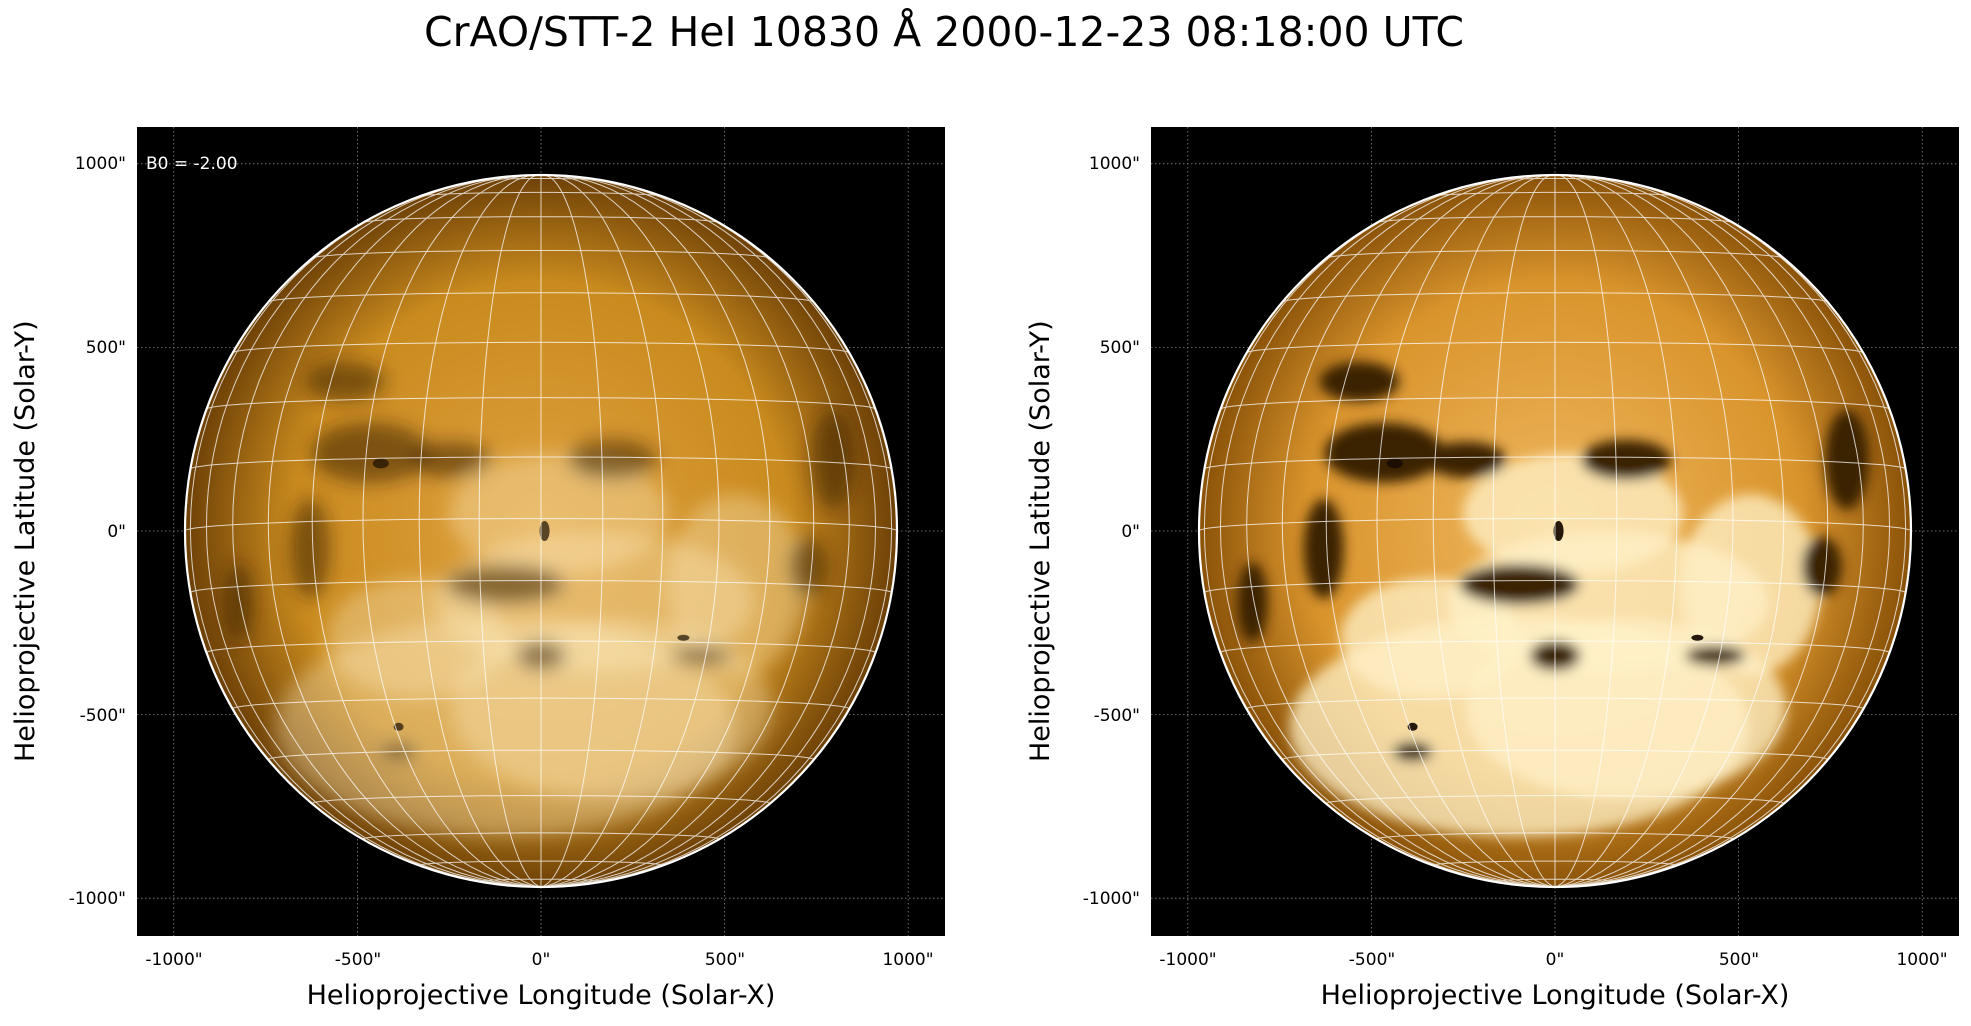  I want to click on b0-annotation: B0 = -2.00, so click(192, 164).